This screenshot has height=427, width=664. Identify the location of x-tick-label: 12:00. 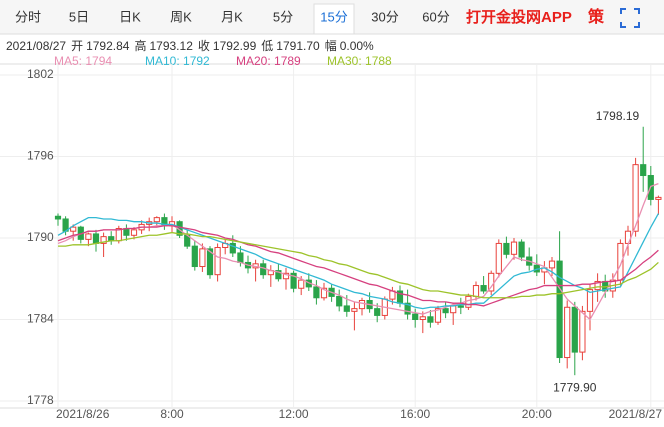
(294, 414).